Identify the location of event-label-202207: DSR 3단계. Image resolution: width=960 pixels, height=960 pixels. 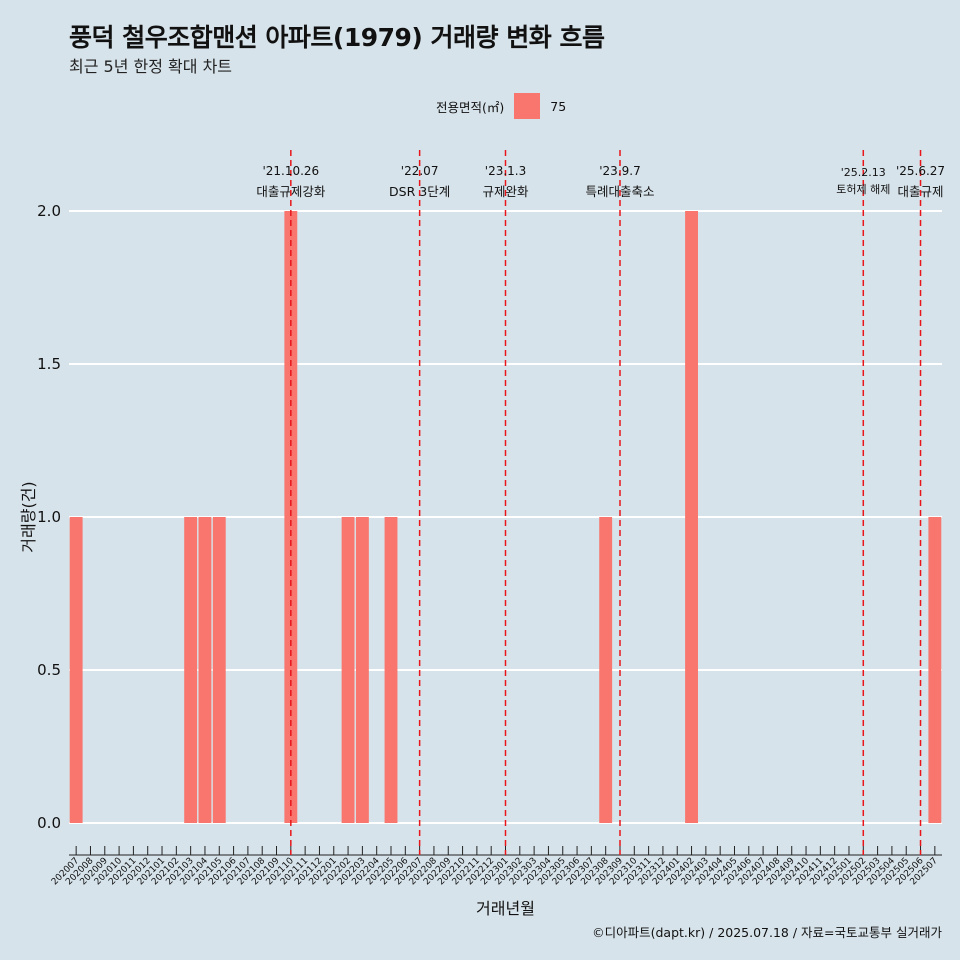
(419, 191).